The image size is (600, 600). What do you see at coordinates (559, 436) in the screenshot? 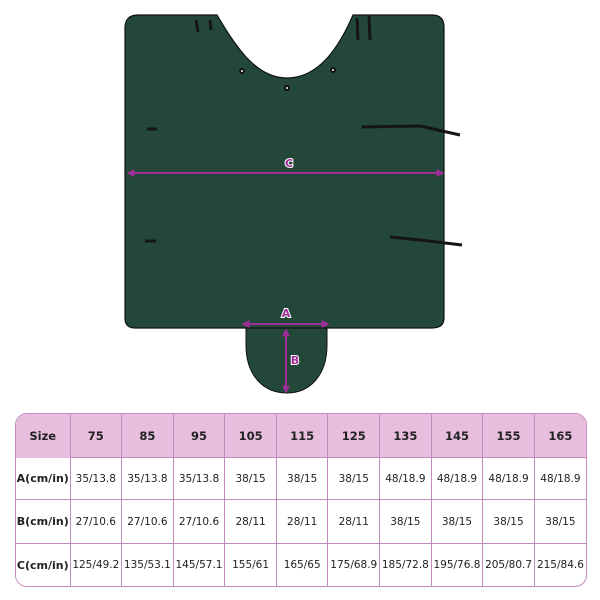
I see `header-size: 165` at bounding box center [559, 436].